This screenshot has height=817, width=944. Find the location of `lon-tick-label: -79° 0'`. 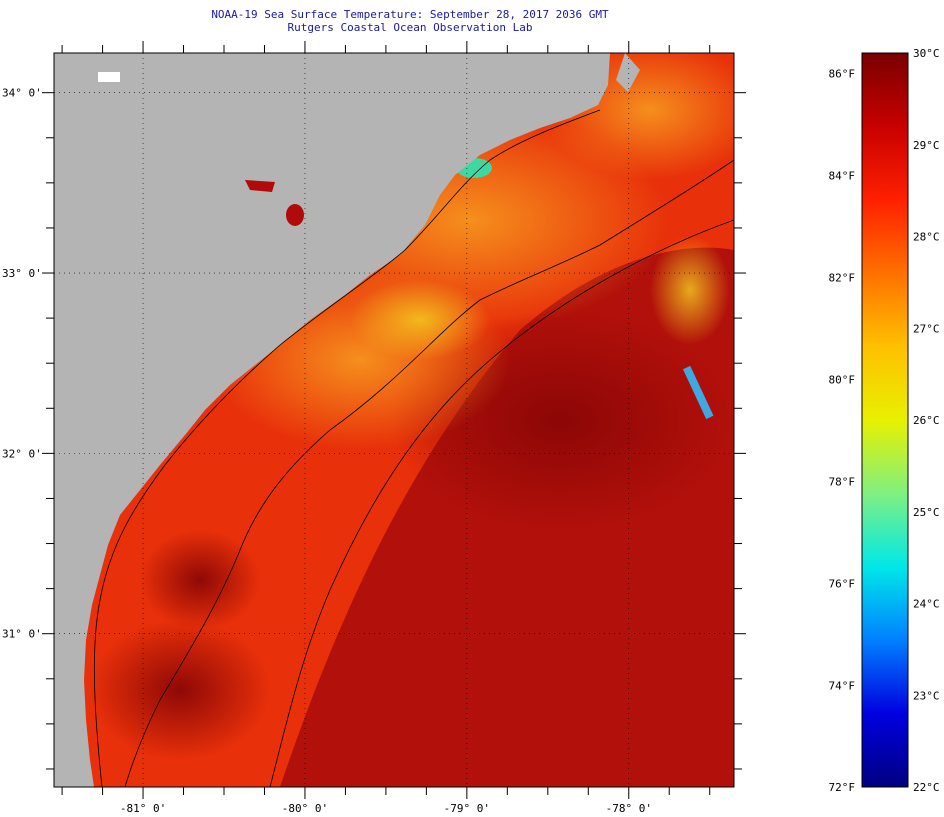

lon-tick-label: -79° 0' is located at coordinates (467, 808).